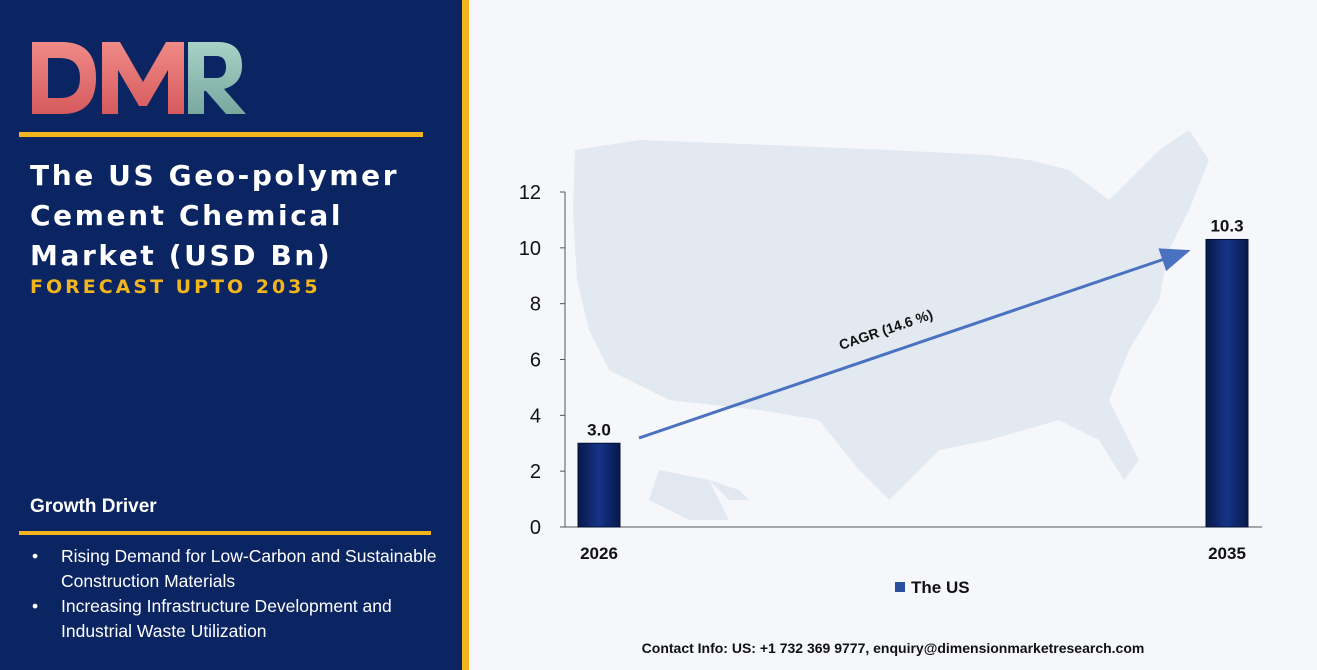  What do you see at coordinates (1227, 553) in the screenshot?
I see `x-tick-label: 2035` at bounding box center [1227, 553].